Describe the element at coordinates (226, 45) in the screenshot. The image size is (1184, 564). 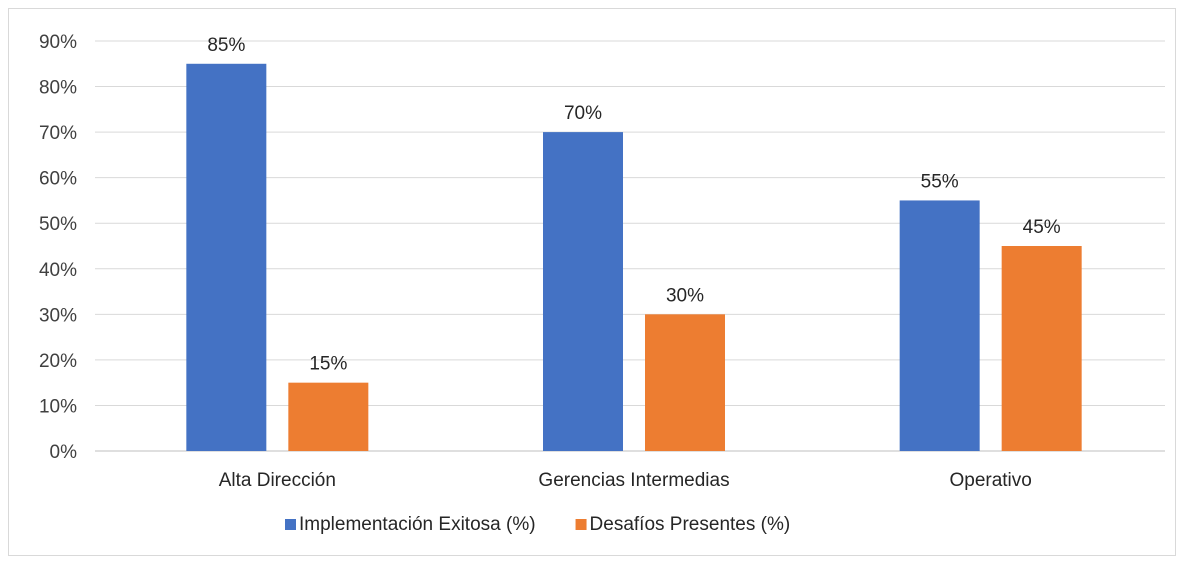
I see `data-label: 85%` at that location.